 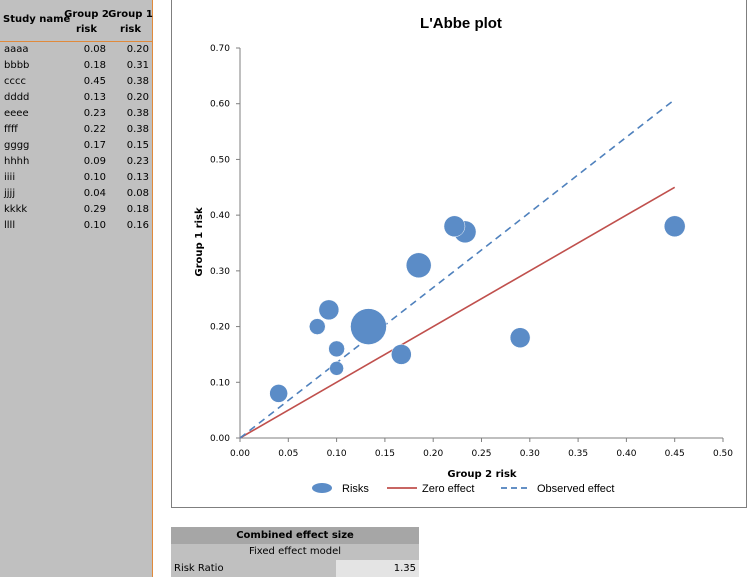 What do you see at coordinates (94, 97) in the screenshot?
I see `group2-risk-cell: 0.13` at bounding box center [94, 97].